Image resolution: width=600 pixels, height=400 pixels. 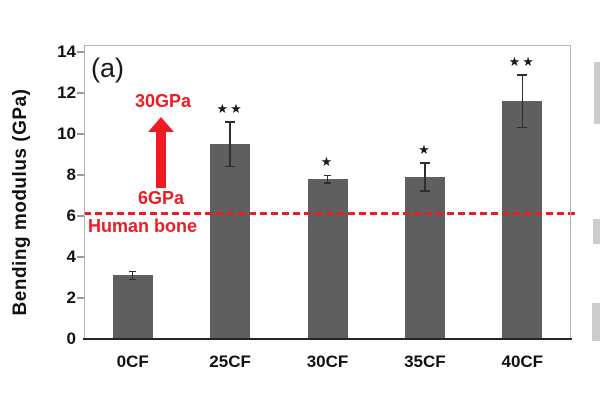 What do you see at coordinates (327, 339) in the screenshot?
I see `x-axis-line` at bounding box center [327, 339].